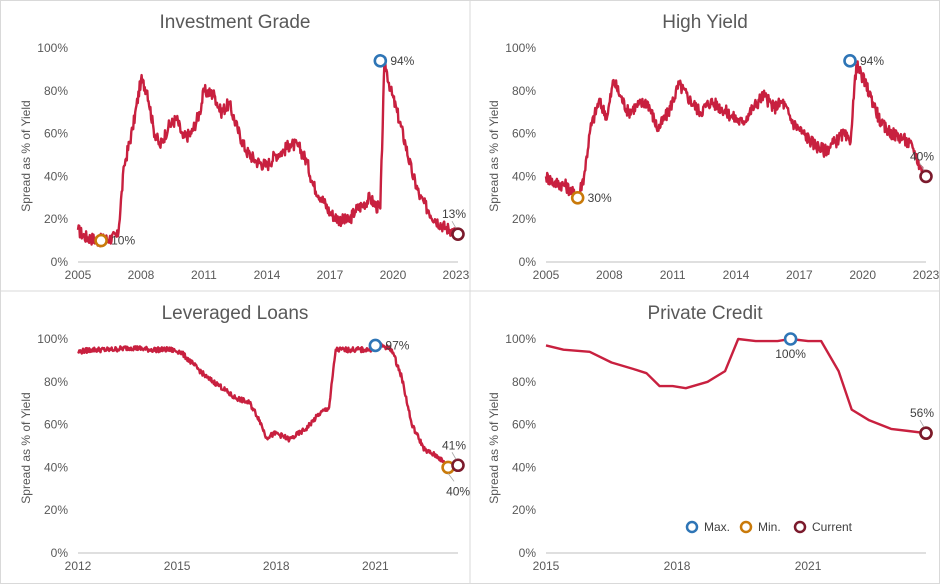  Describe the element at coordinates (397, 345) in the screenshot. I see `marker-label-max: 97%` at that location.